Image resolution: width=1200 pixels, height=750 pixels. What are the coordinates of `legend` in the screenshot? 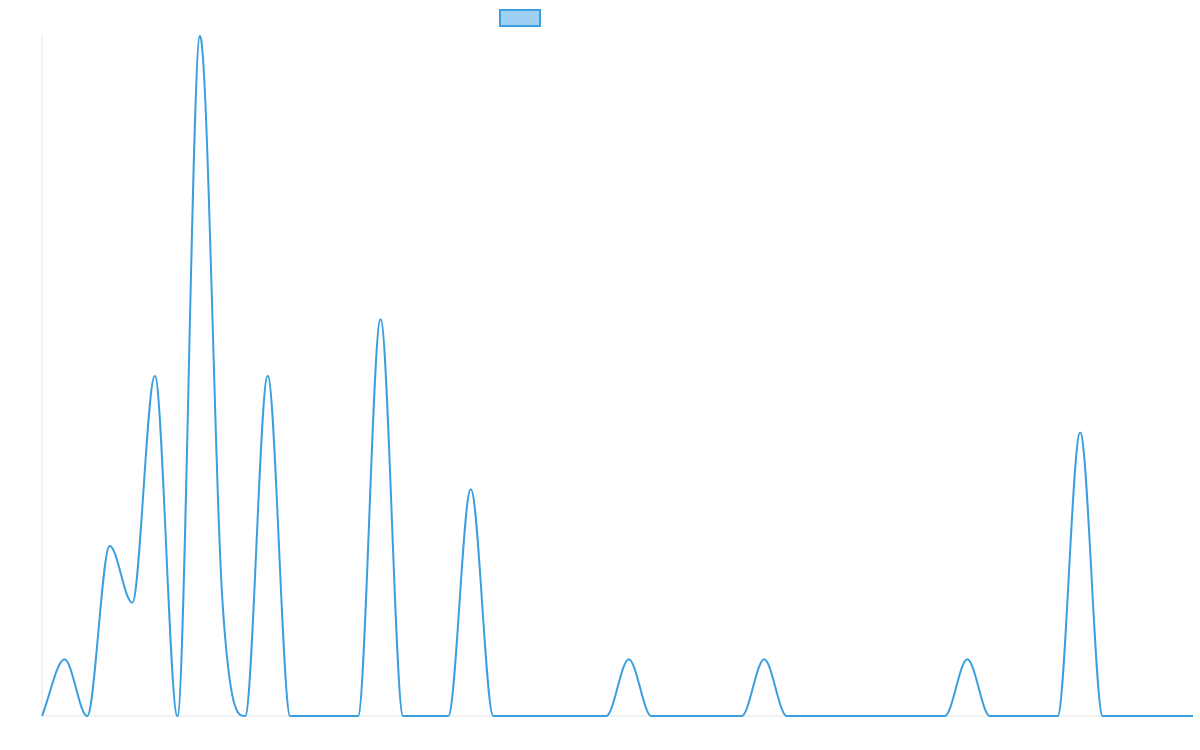 It's located at (520, 18).